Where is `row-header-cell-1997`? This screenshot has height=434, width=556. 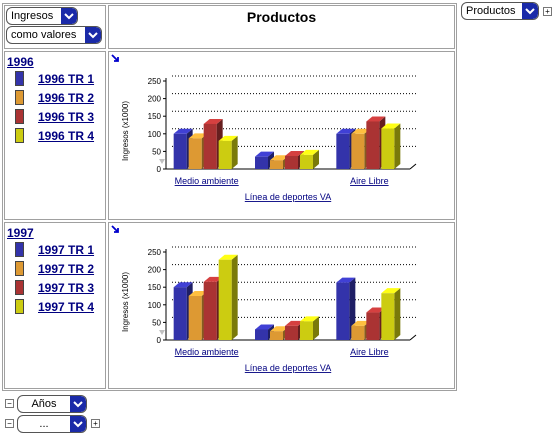 row-header-cell-1997 is located at coordinates (55, 305).